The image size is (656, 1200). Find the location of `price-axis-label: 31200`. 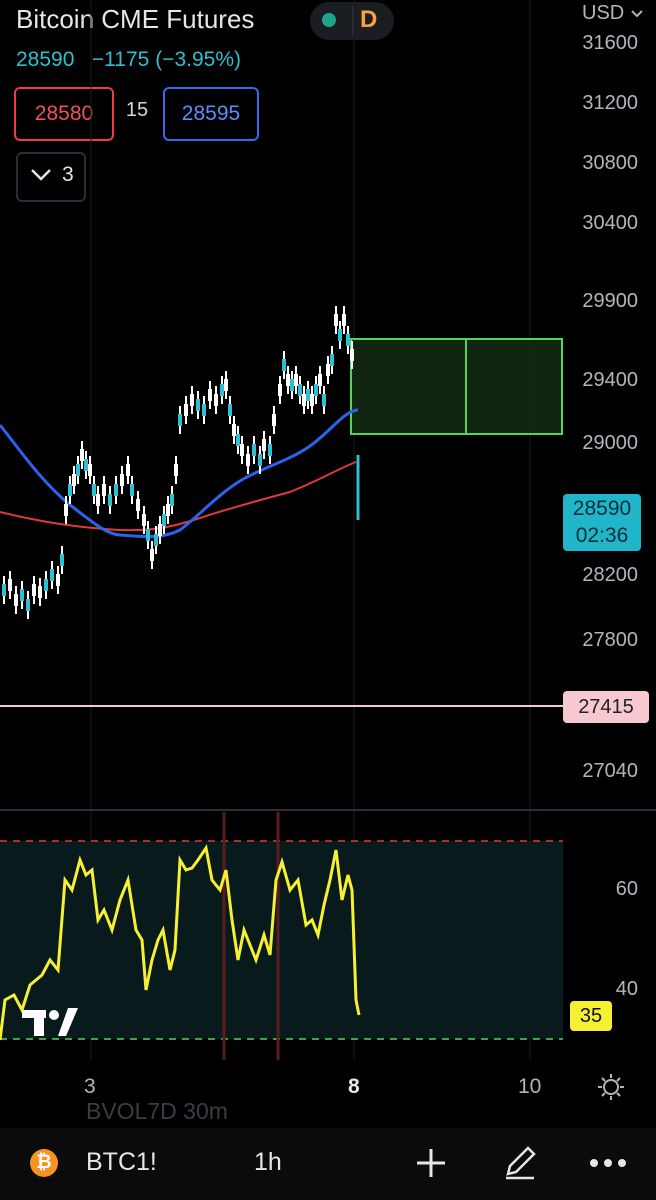

price-axis-label: 31200 is located at coordinates (610, 103).